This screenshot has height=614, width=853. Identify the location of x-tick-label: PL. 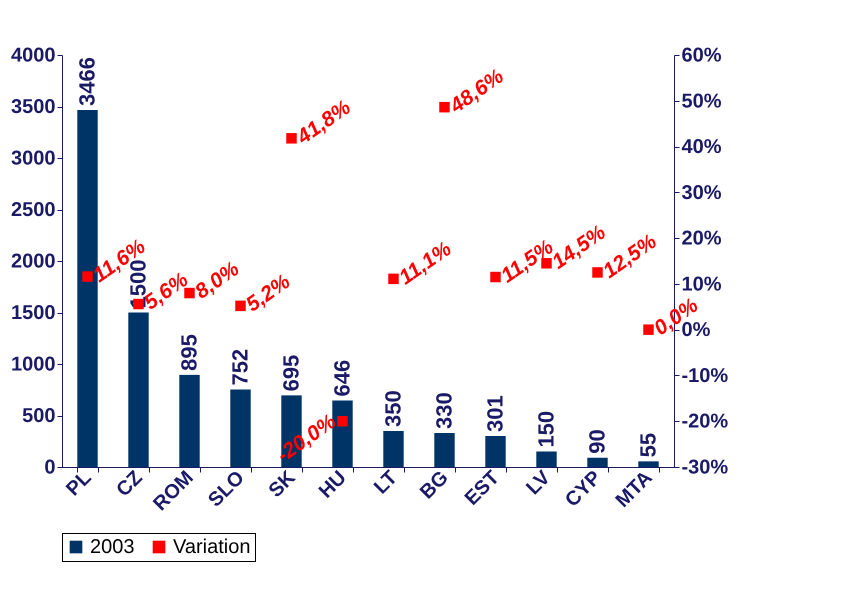
(79, 483).